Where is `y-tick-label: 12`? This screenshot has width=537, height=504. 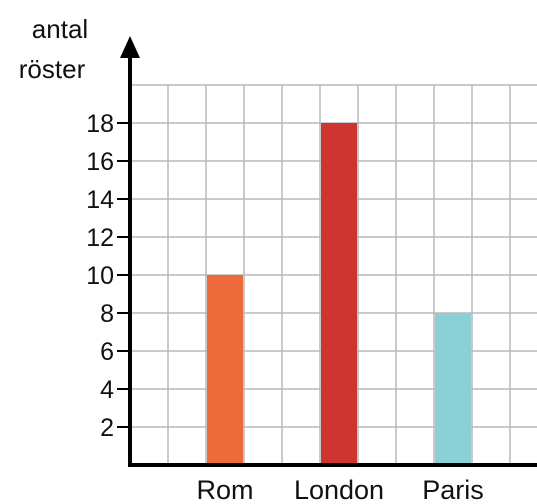
y-tick-label: 12 is located at coordinates (100, 238).